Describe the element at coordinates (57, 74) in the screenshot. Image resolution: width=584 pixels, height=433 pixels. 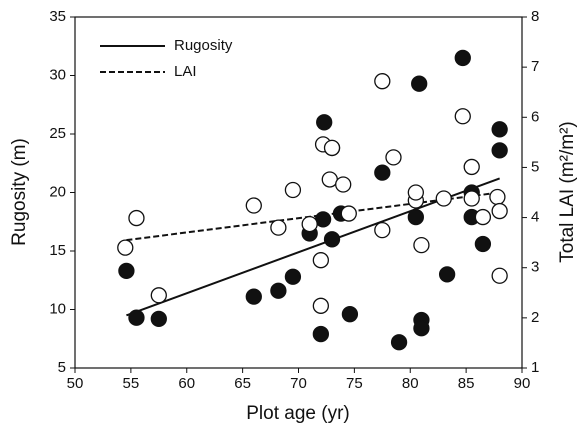
I see `y-tick-label: 30` at that location.